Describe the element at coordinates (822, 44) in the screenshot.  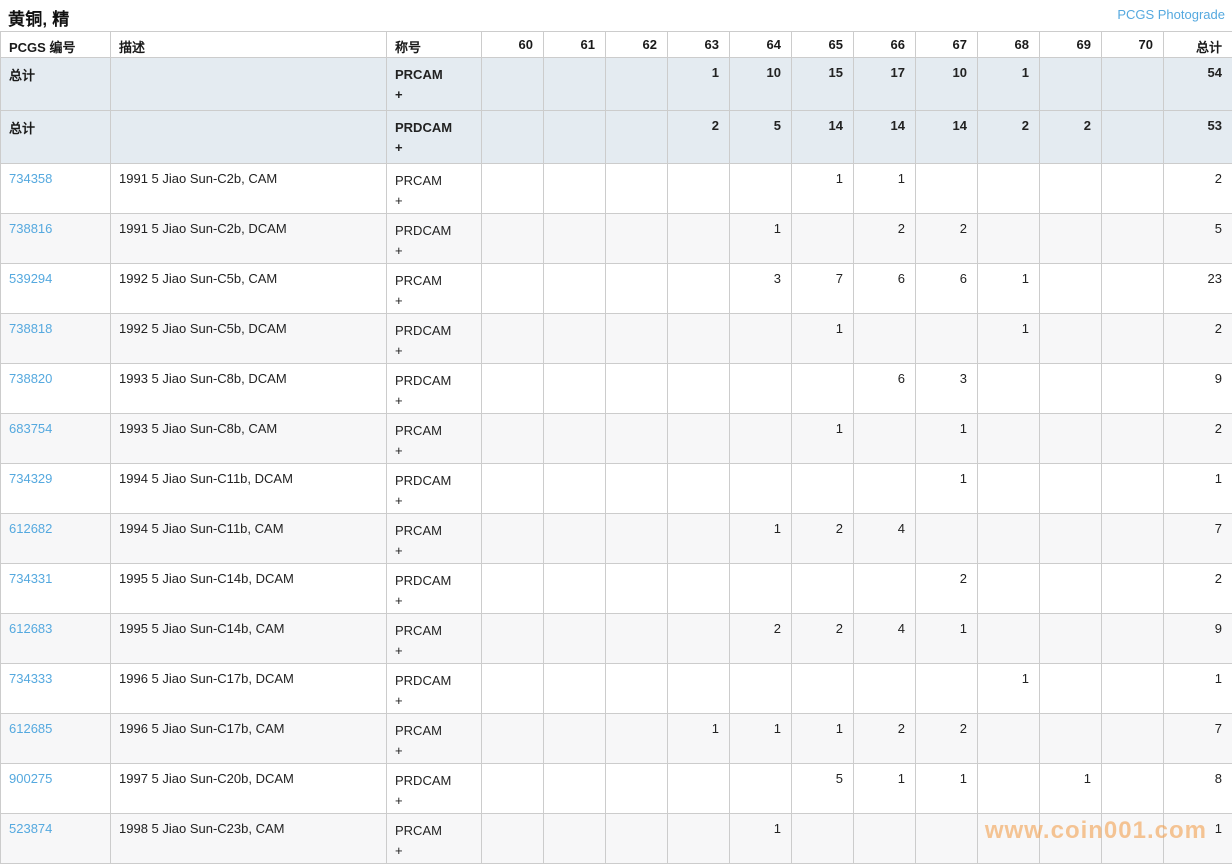
I see `col-header-grade-65: 65` at that location.